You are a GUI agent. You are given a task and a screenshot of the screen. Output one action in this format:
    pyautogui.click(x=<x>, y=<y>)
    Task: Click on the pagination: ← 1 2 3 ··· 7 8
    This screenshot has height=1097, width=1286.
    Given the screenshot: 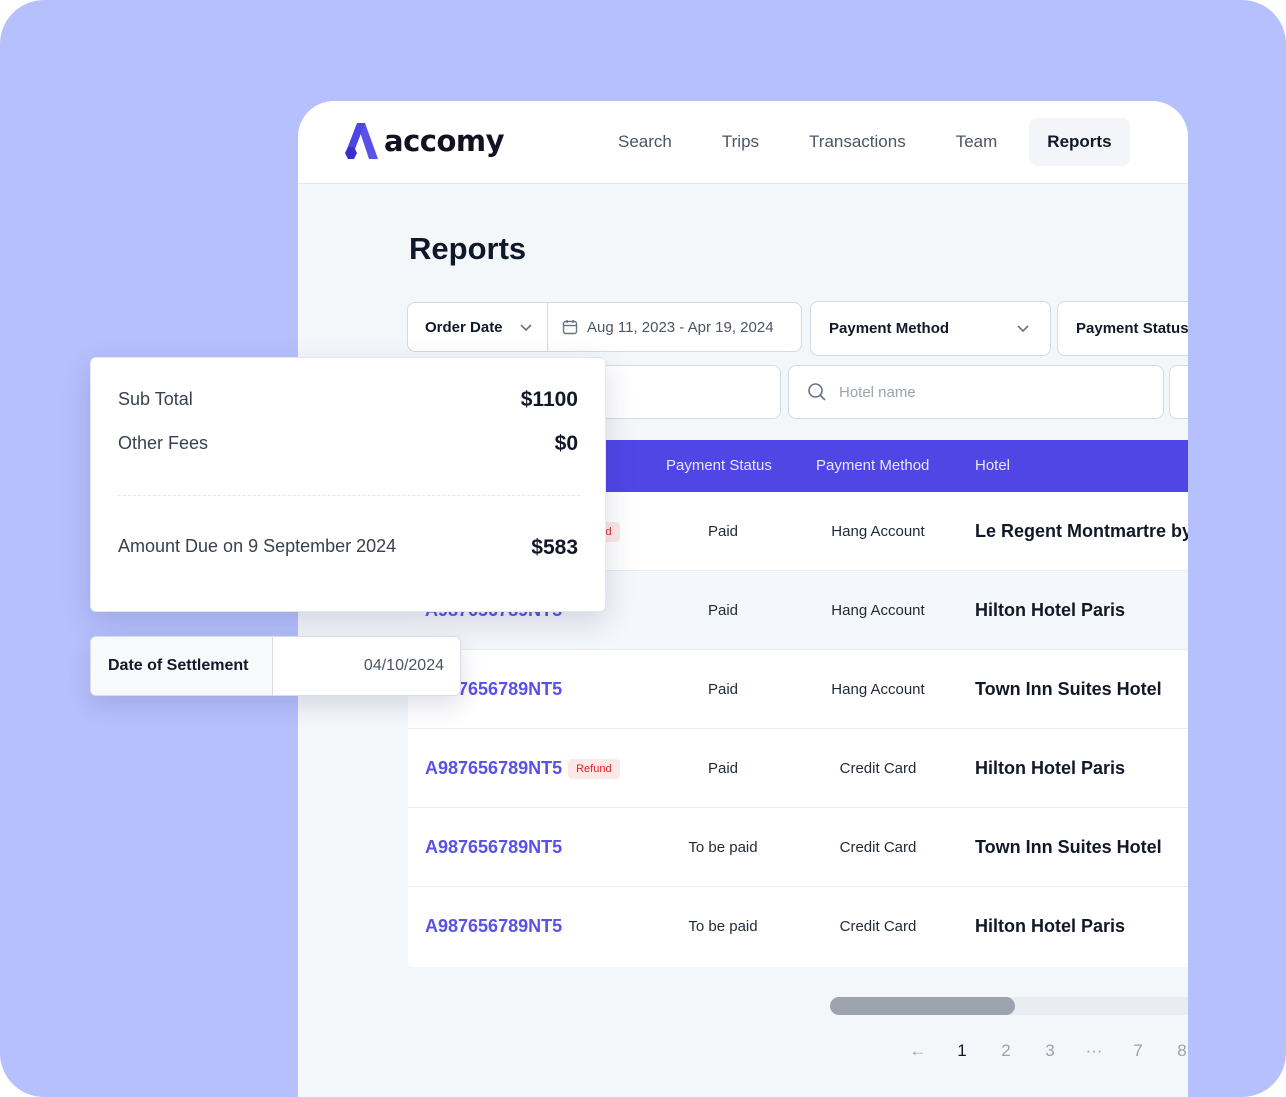 What is the action you would take?
    pyautogui.click(x=1042, y=1051)
    